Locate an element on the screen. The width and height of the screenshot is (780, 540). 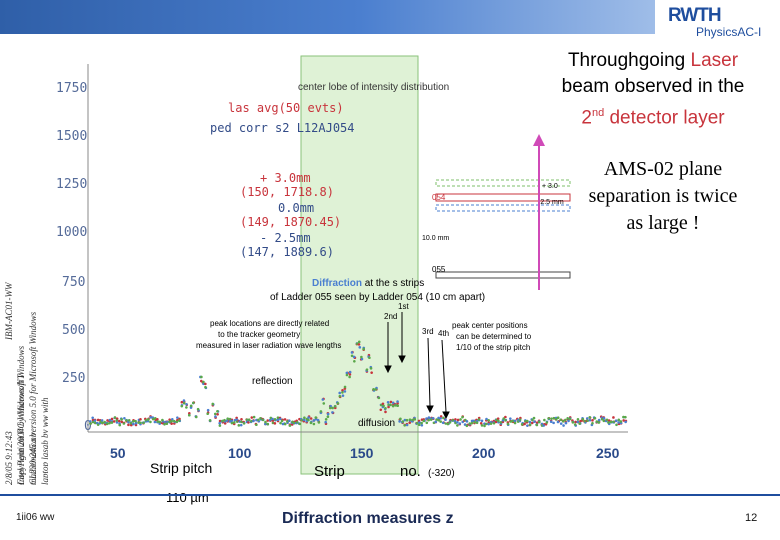
x-tick-50: 50 is located at coordinates (118, 453).